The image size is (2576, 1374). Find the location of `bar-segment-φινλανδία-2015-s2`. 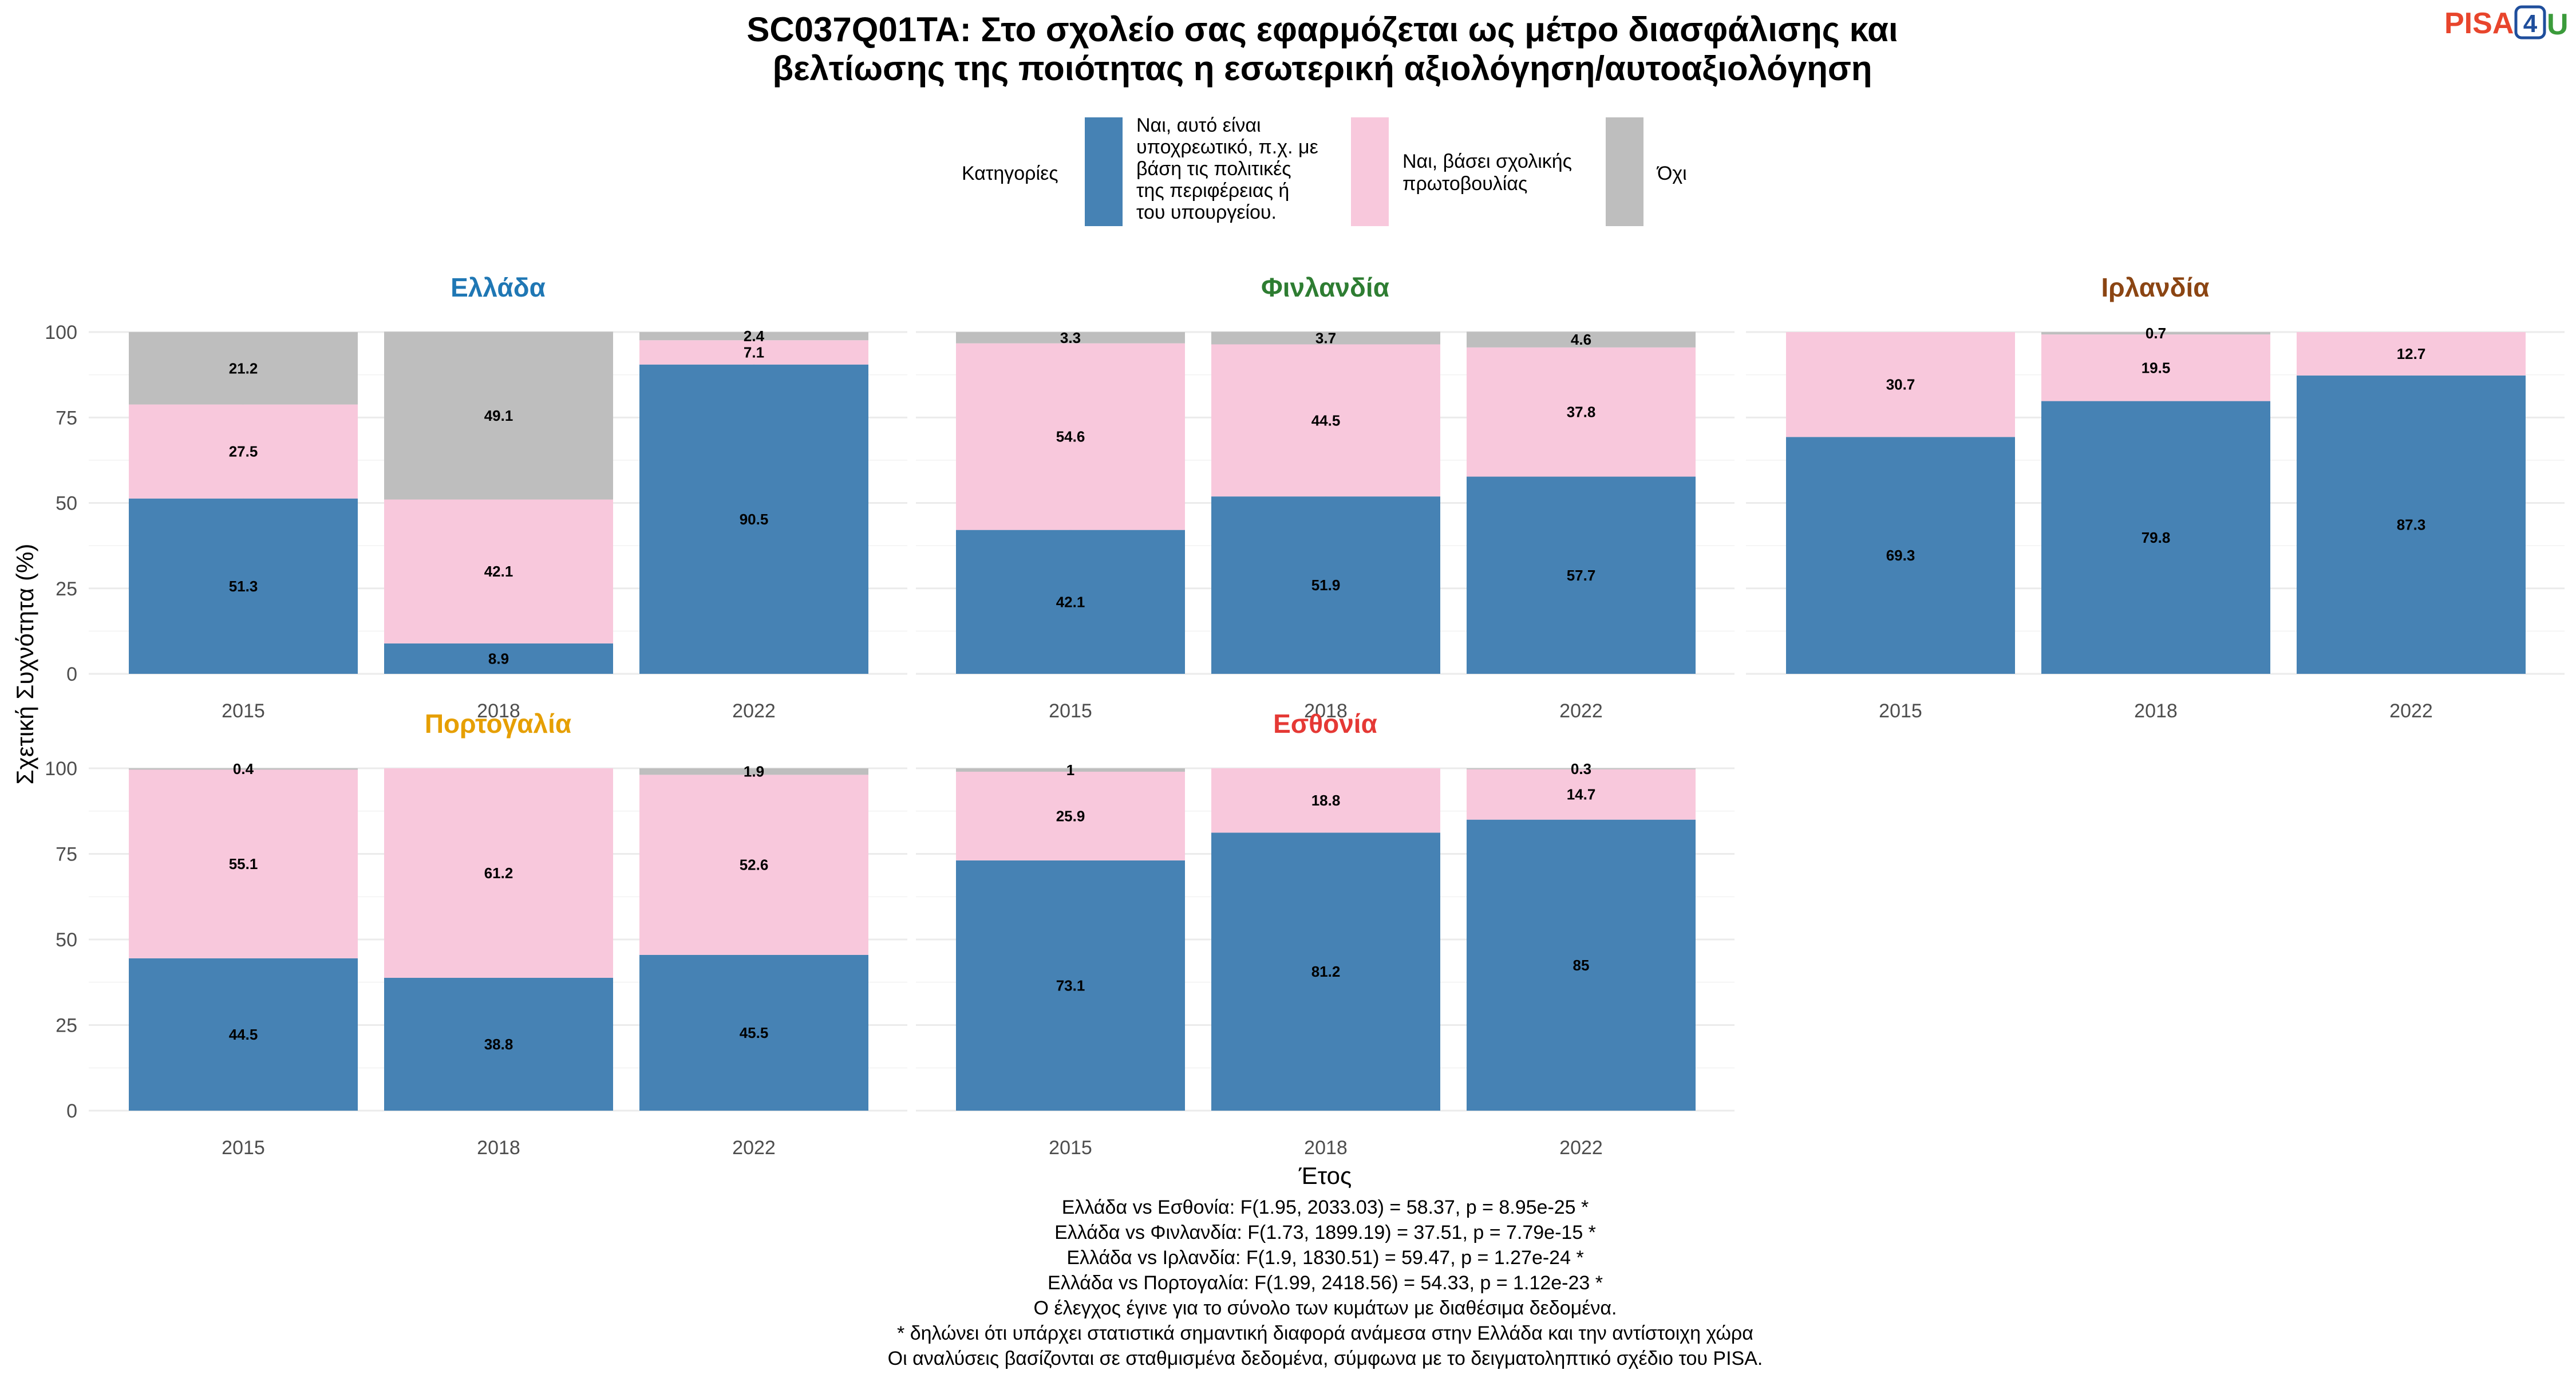

bar-segment-φινλανδία-2015-s2 is located at coordinates (1070, 436).